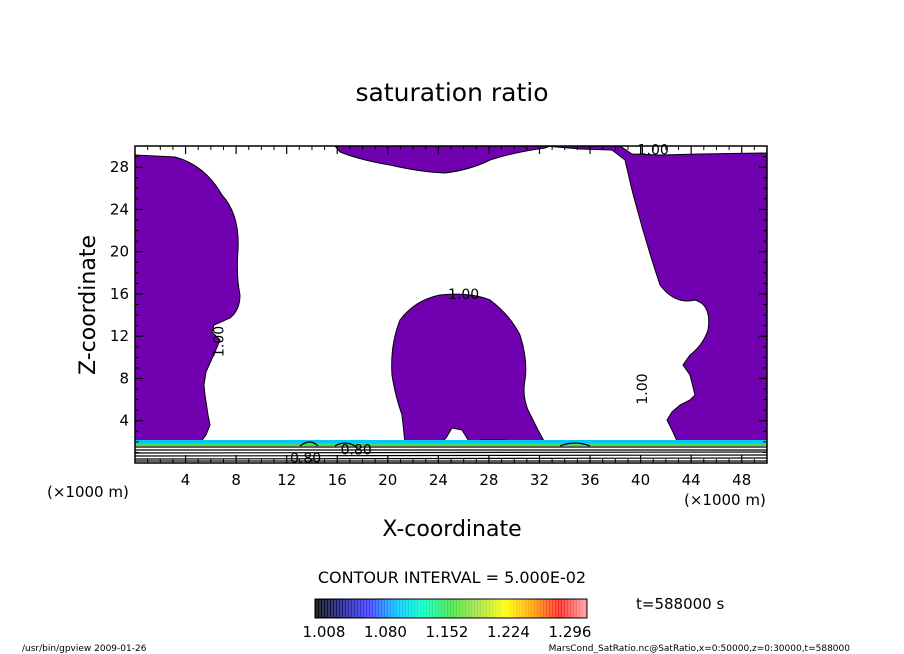 Image resolution: width=904 pixels, height=654 pixels. Describe the element at coordinates (539, 480) in the screenshot. I see `x-tick-label: 32` at that location.